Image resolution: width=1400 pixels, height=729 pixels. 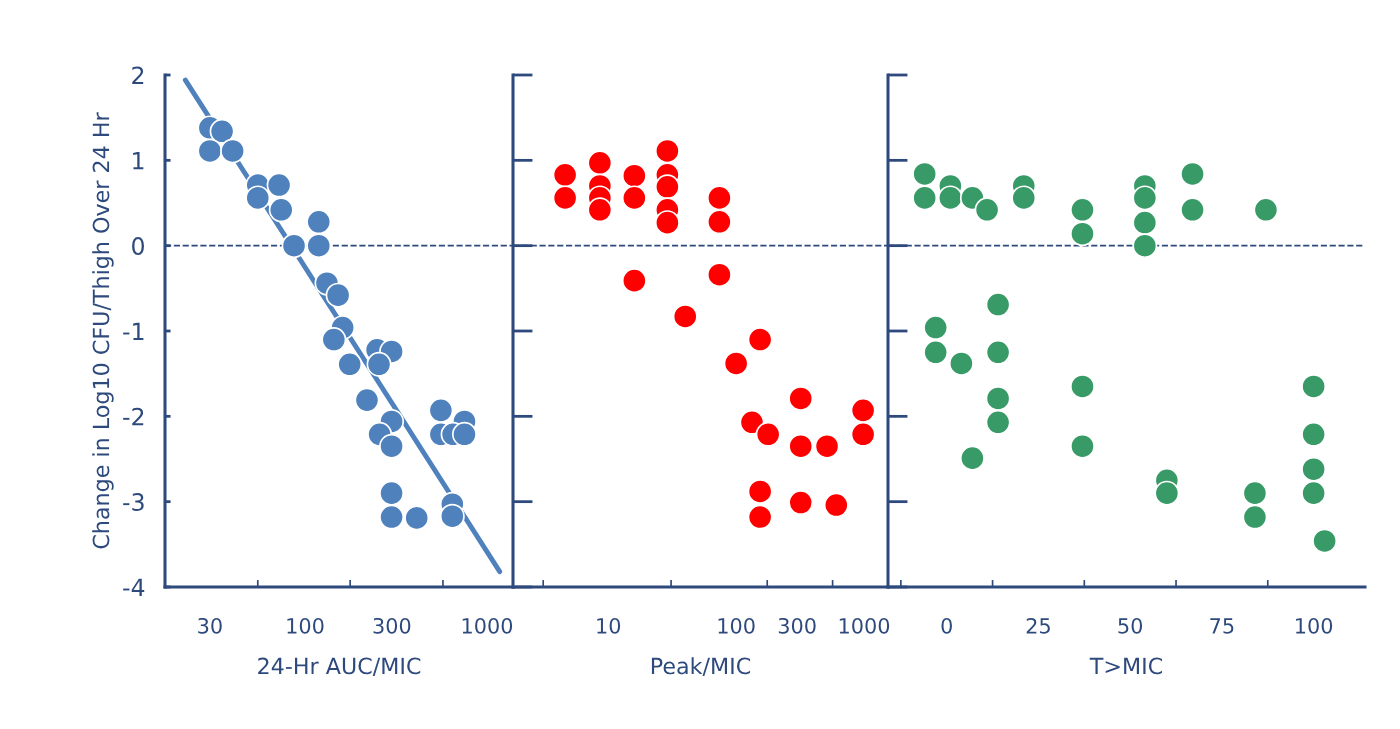 What do you see at coordinates (133, 331) in the screenshot?
I see `y-tick-label: -1` at bounding box center [133, 331].